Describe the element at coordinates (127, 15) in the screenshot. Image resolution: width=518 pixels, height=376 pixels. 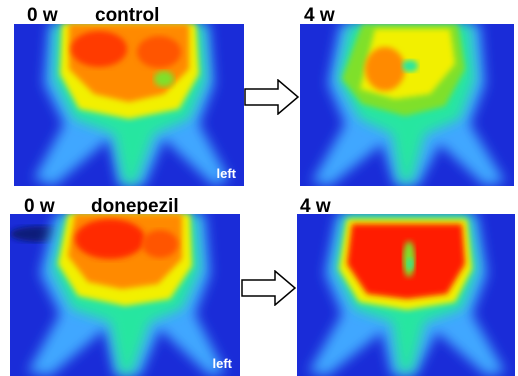
I see `group-label-row1: control` at that location.